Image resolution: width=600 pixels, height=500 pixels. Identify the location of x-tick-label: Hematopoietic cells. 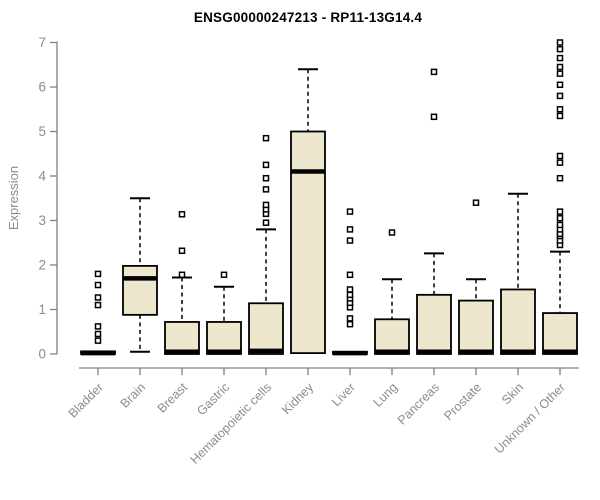
(231, 423).